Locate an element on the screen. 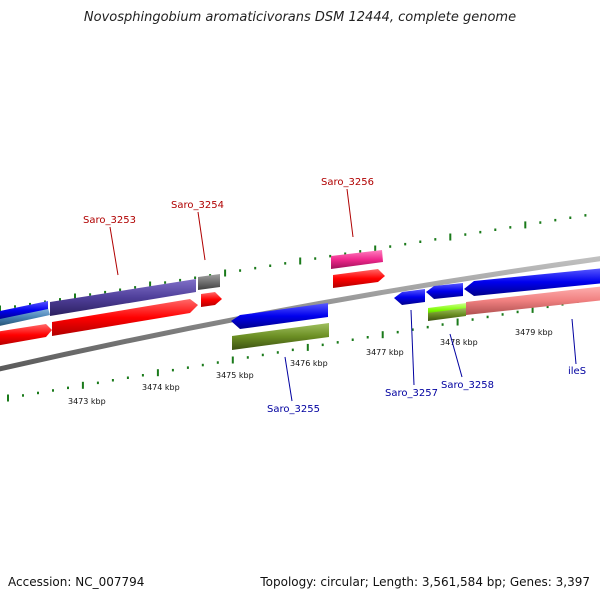 The height and width of the screenshot is (600, 600). gene-label-iles: ileS is located at coordinates (577, 371).